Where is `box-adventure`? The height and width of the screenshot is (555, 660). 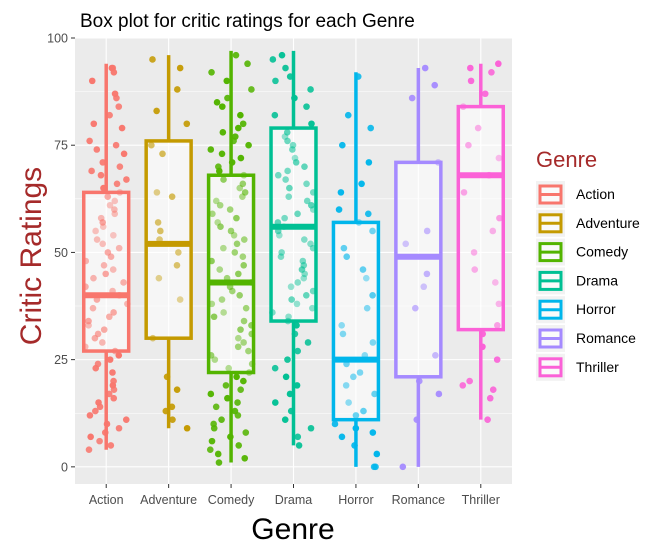 box-adventure is located at coordinates (168, 242).